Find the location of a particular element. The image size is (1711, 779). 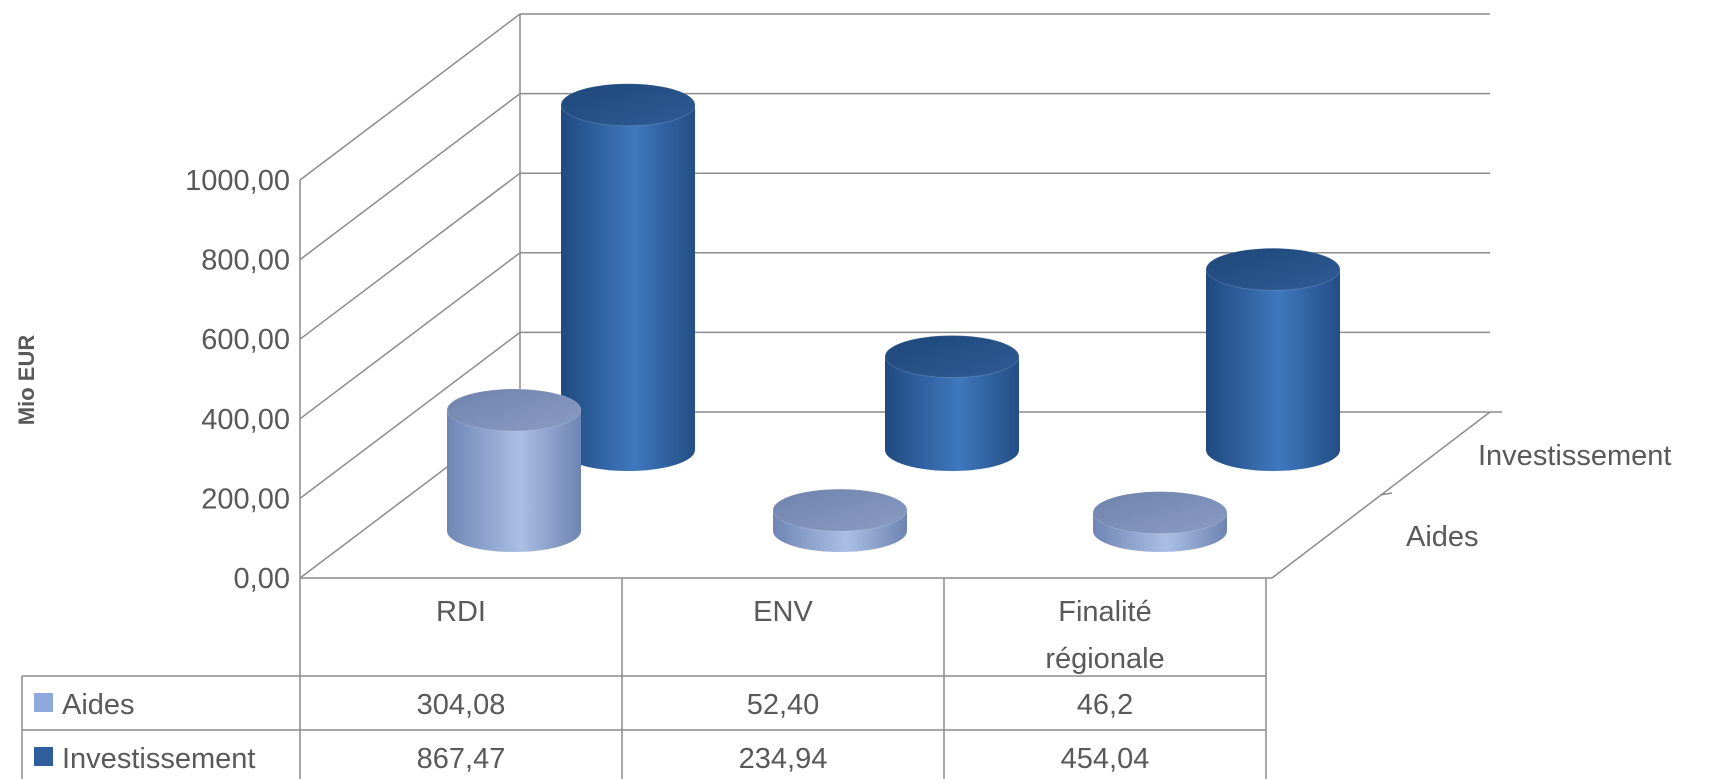

depth-label: Aides is located at coordinates (1442, 537).